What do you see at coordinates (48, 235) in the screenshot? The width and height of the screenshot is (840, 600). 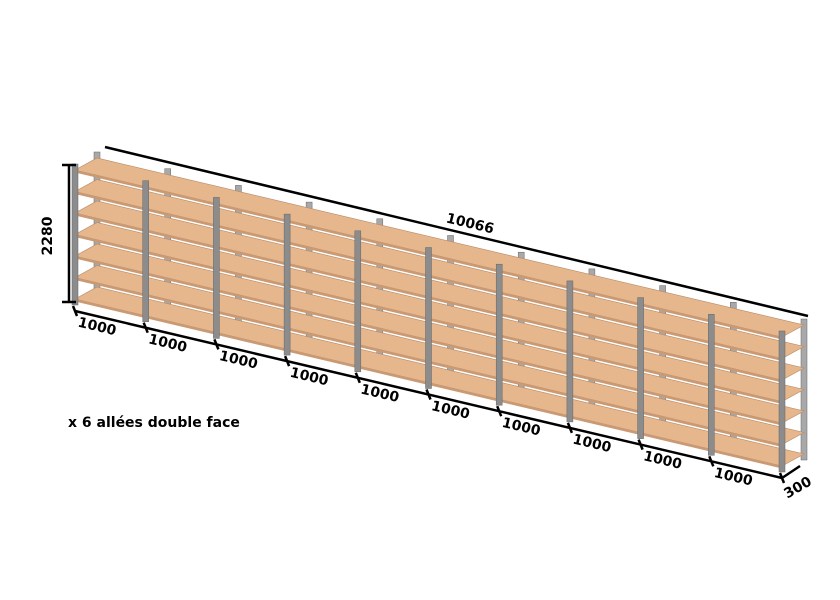 I see `height-label: 2280` at bounding box center [48, 235].